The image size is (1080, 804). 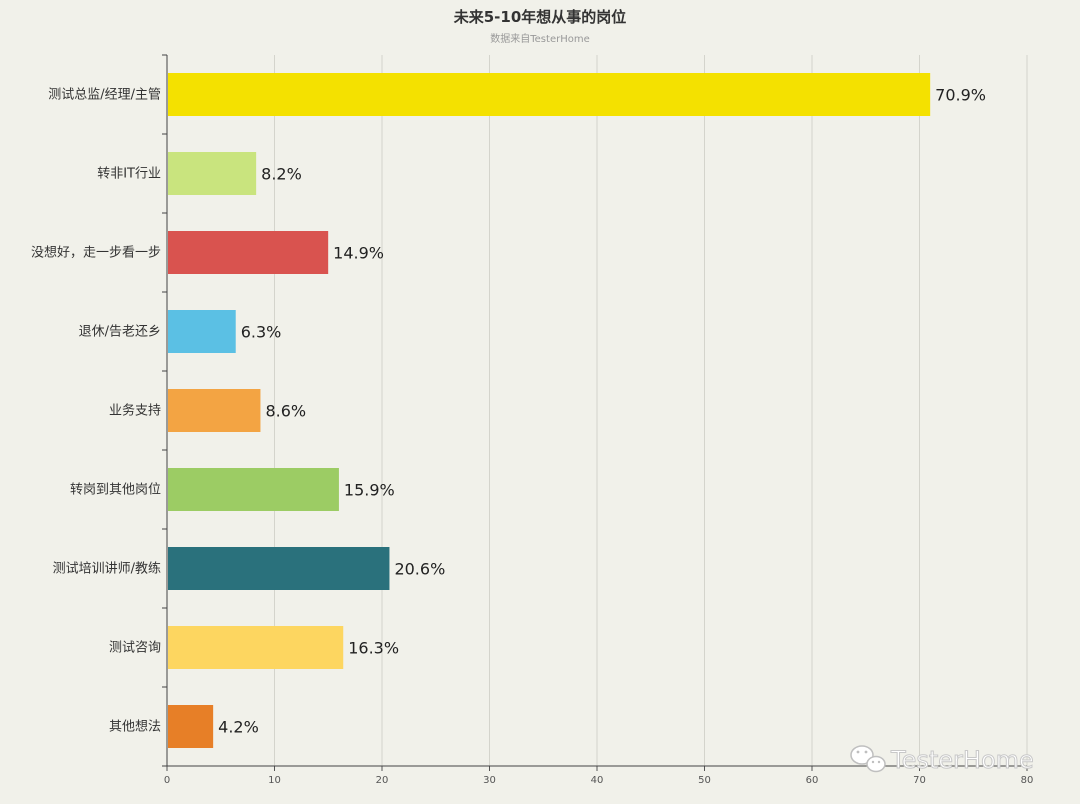 What do you see at coordinates (96, 253) in the screenshot?
I see `category-label: 没想好，走一步看一步` at bounding box center [96, 253].